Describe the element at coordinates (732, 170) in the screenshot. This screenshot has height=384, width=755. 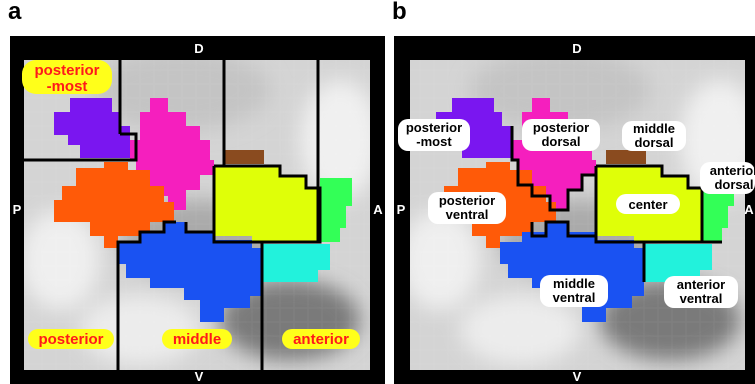
I see `label-b-anterior-dorsal-line1: anterior` at that location.